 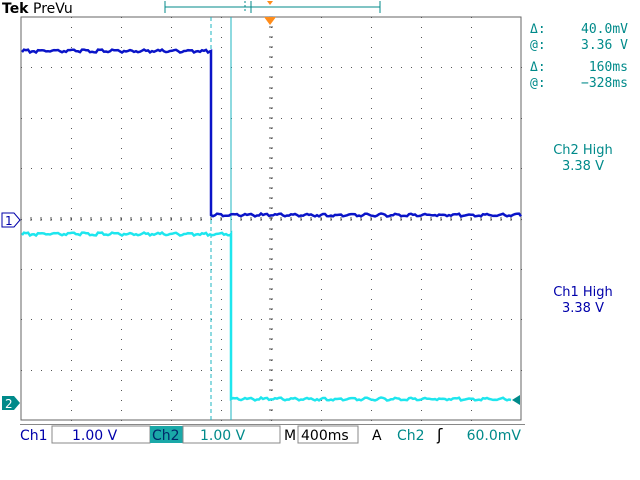 What do you see at coordinates (604, 83) in the screenshot?
I see `t-at-value: −328ms` at bounding box center [604, 83].